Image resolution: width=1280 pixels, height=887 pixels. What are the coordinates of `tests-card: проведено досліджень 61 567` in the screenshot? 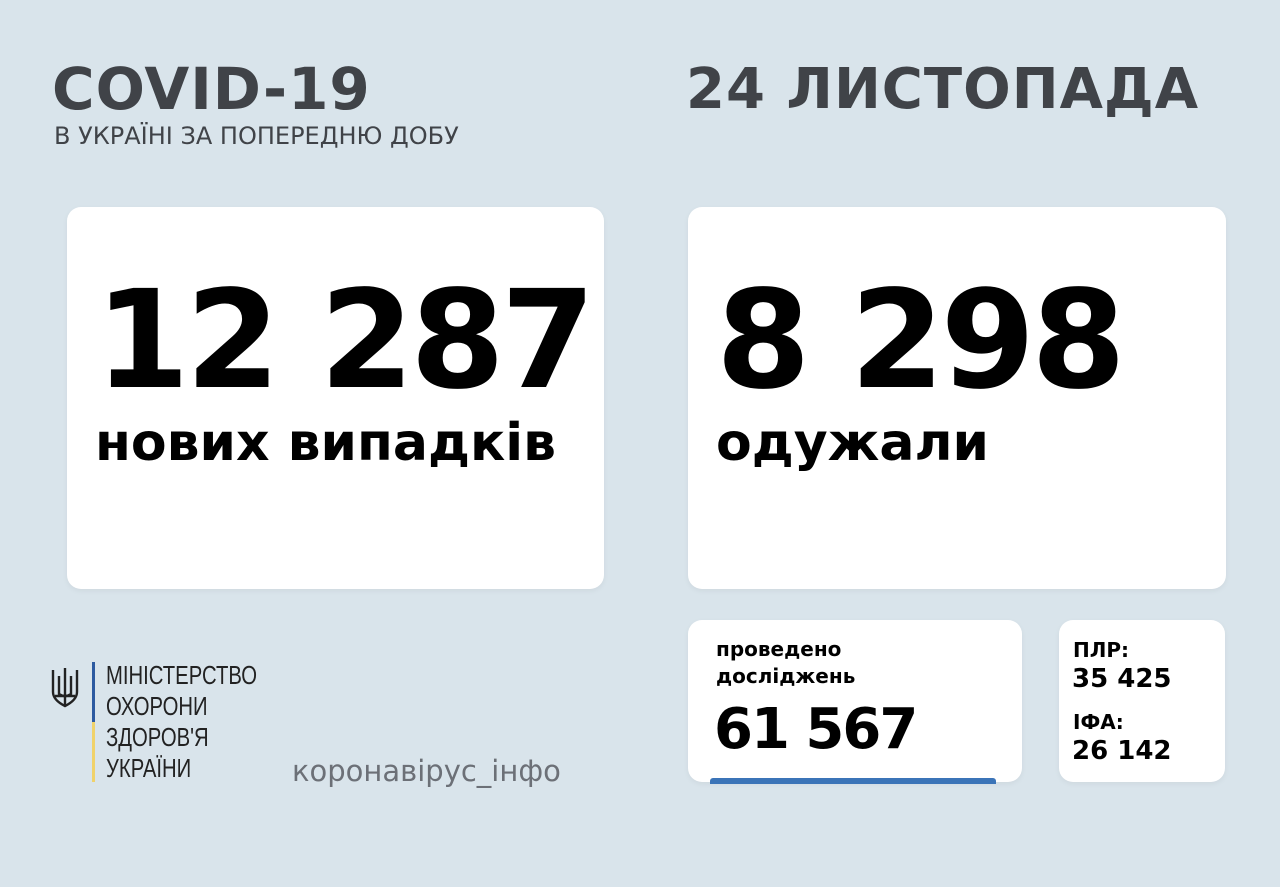 It's located at (855, 702).